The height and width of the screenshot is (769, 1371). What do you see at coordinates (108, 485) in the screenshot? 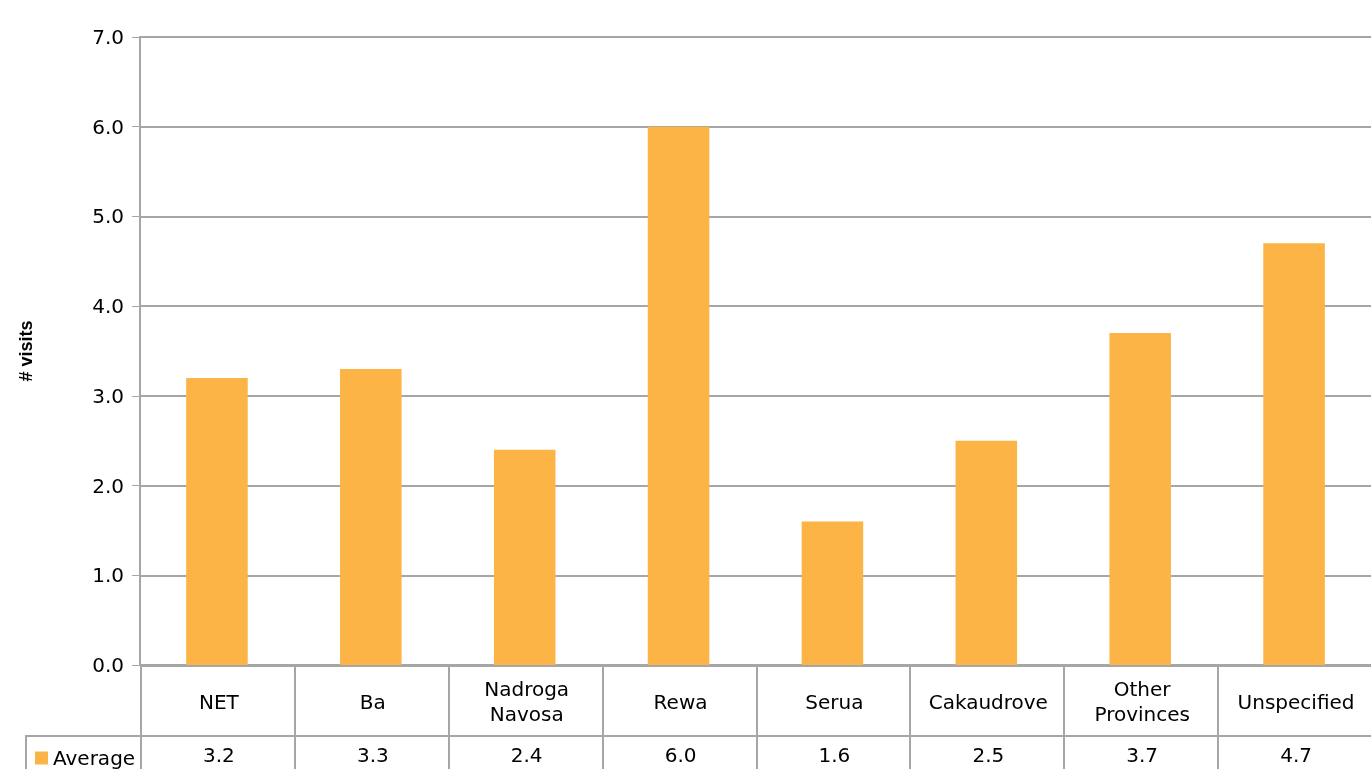
I see `y-tick-label: 2.0` at bounding box center [108, 485].